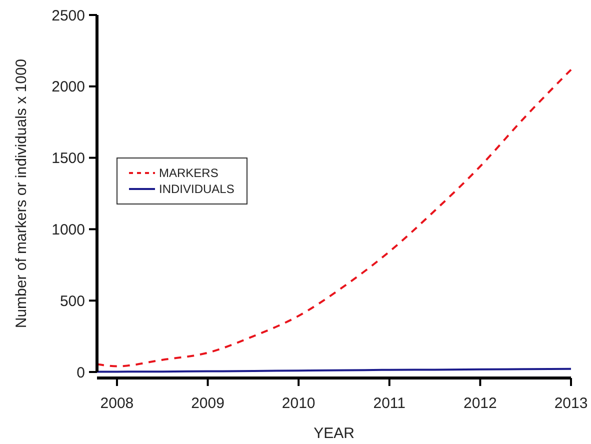  Describe the element at coordinates (21, 193) in the screenshot. I see `y-axis-title: Number of markers or individuals x 1000` at that location.